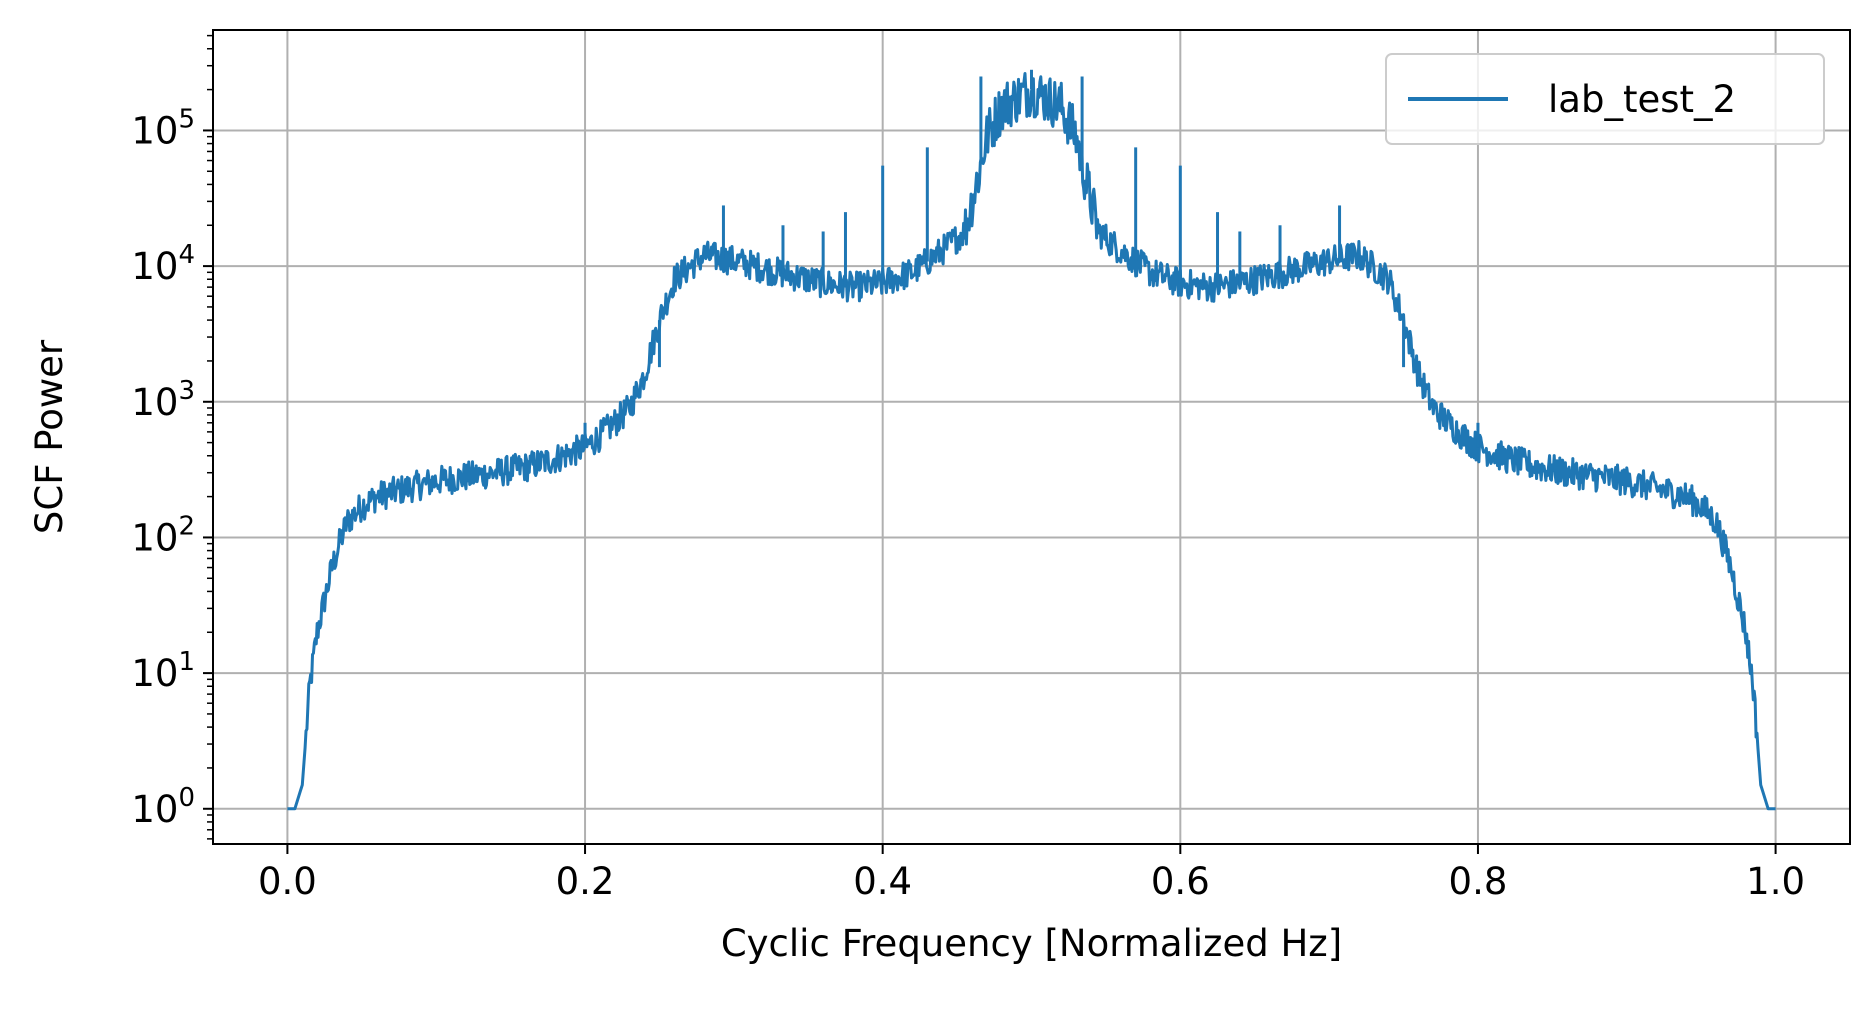  Describe the element at coordinates (1180, 881) in the screenshot. I see `x-tick-label: 0.6` at that location.